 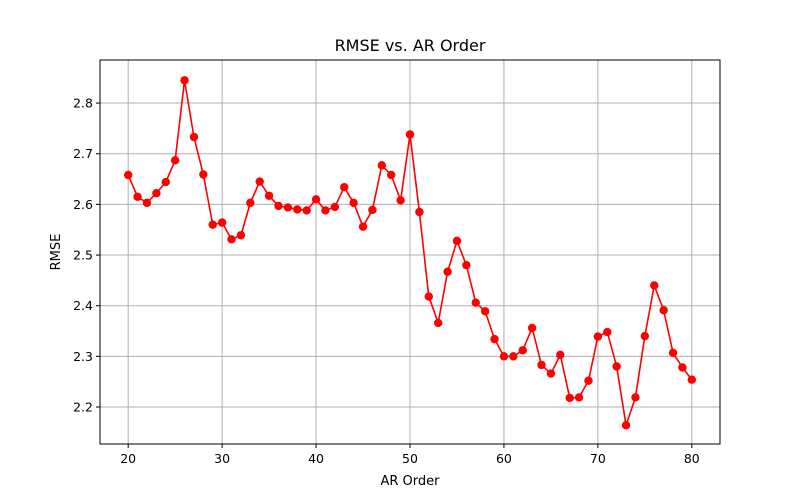 What do you see at coordinates (410, 481) in the screenshot?
I see `x-axis-label: AR Order` at bounding box center [410, 481].